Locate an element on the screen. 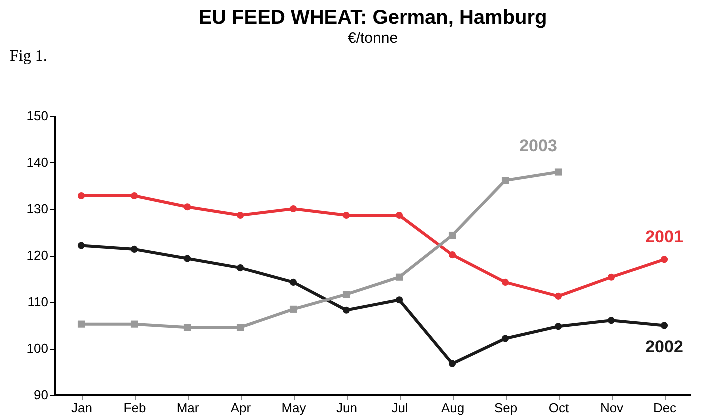  series-label: 2003 is located at coordinates (539, 146).